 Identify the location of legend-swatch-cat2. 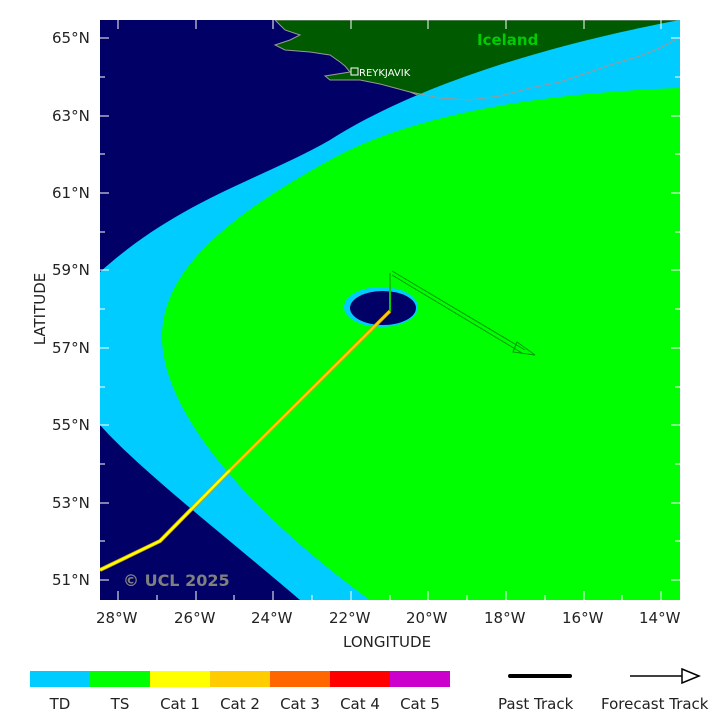
(240, 679).